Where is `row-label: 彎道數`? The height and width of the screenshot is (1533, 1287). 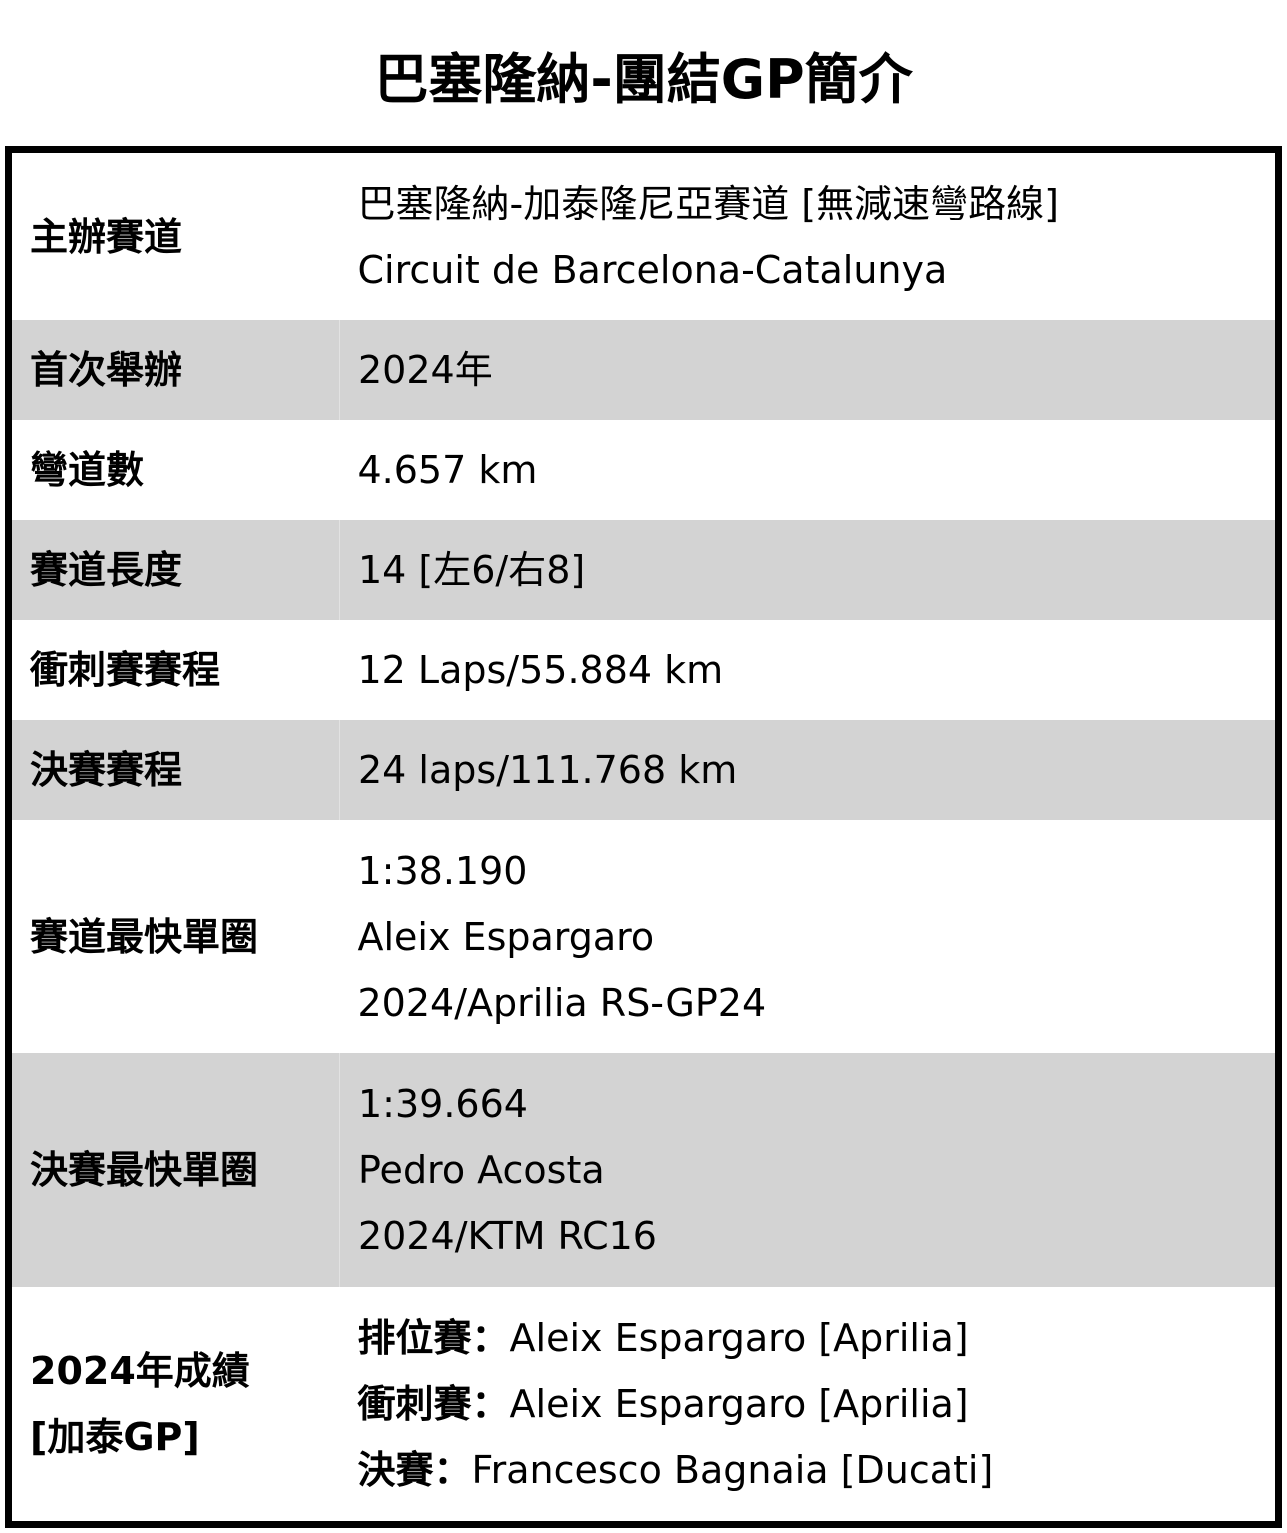
row-label: 彎道數 is located at coordinates (87, 470).